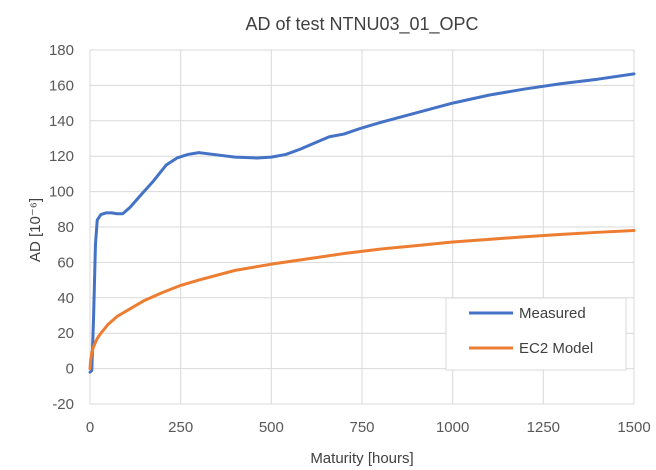 The width and height of the screenshot is (656, 470). I want to click on legend-box, so click(536, 334).